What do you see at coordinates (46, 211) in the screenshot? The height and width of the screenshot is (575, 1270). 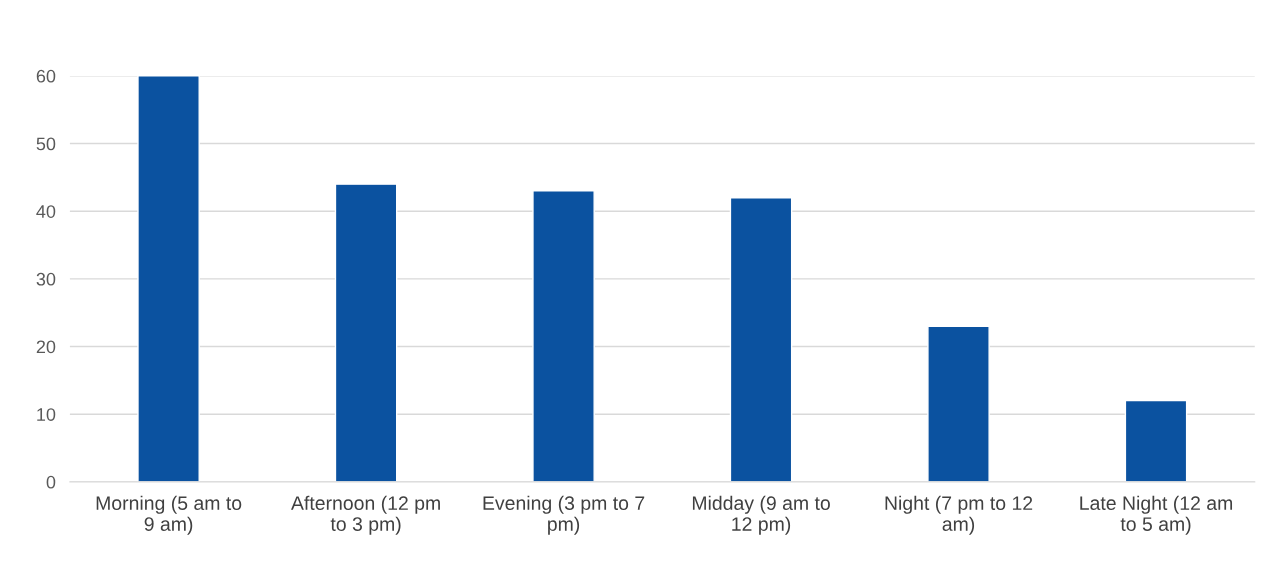 I see `y-tick-label: 40` at bounding box center [46, 211].